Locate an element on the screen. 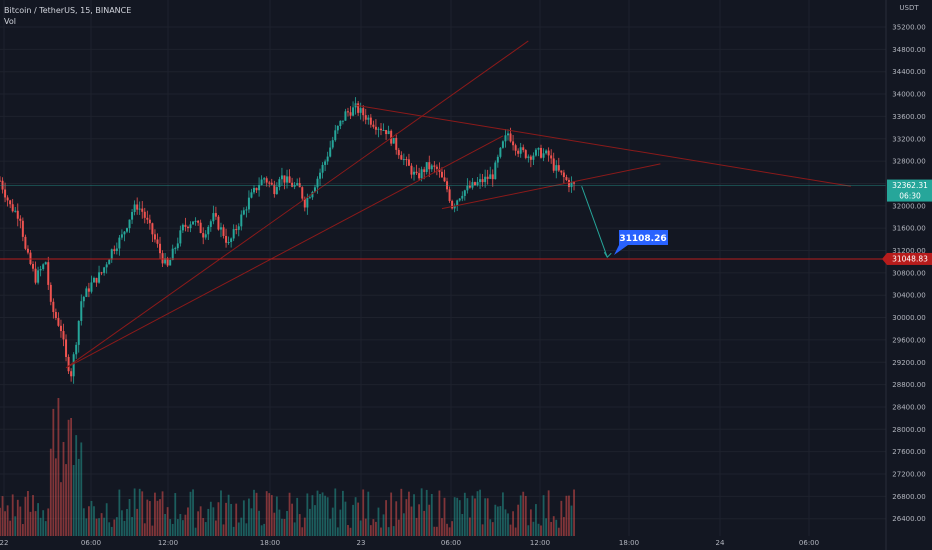 The height and width of the screenshot is (550, 932). y-tick-label: 34800.00 is located at coordinates (908, 50).